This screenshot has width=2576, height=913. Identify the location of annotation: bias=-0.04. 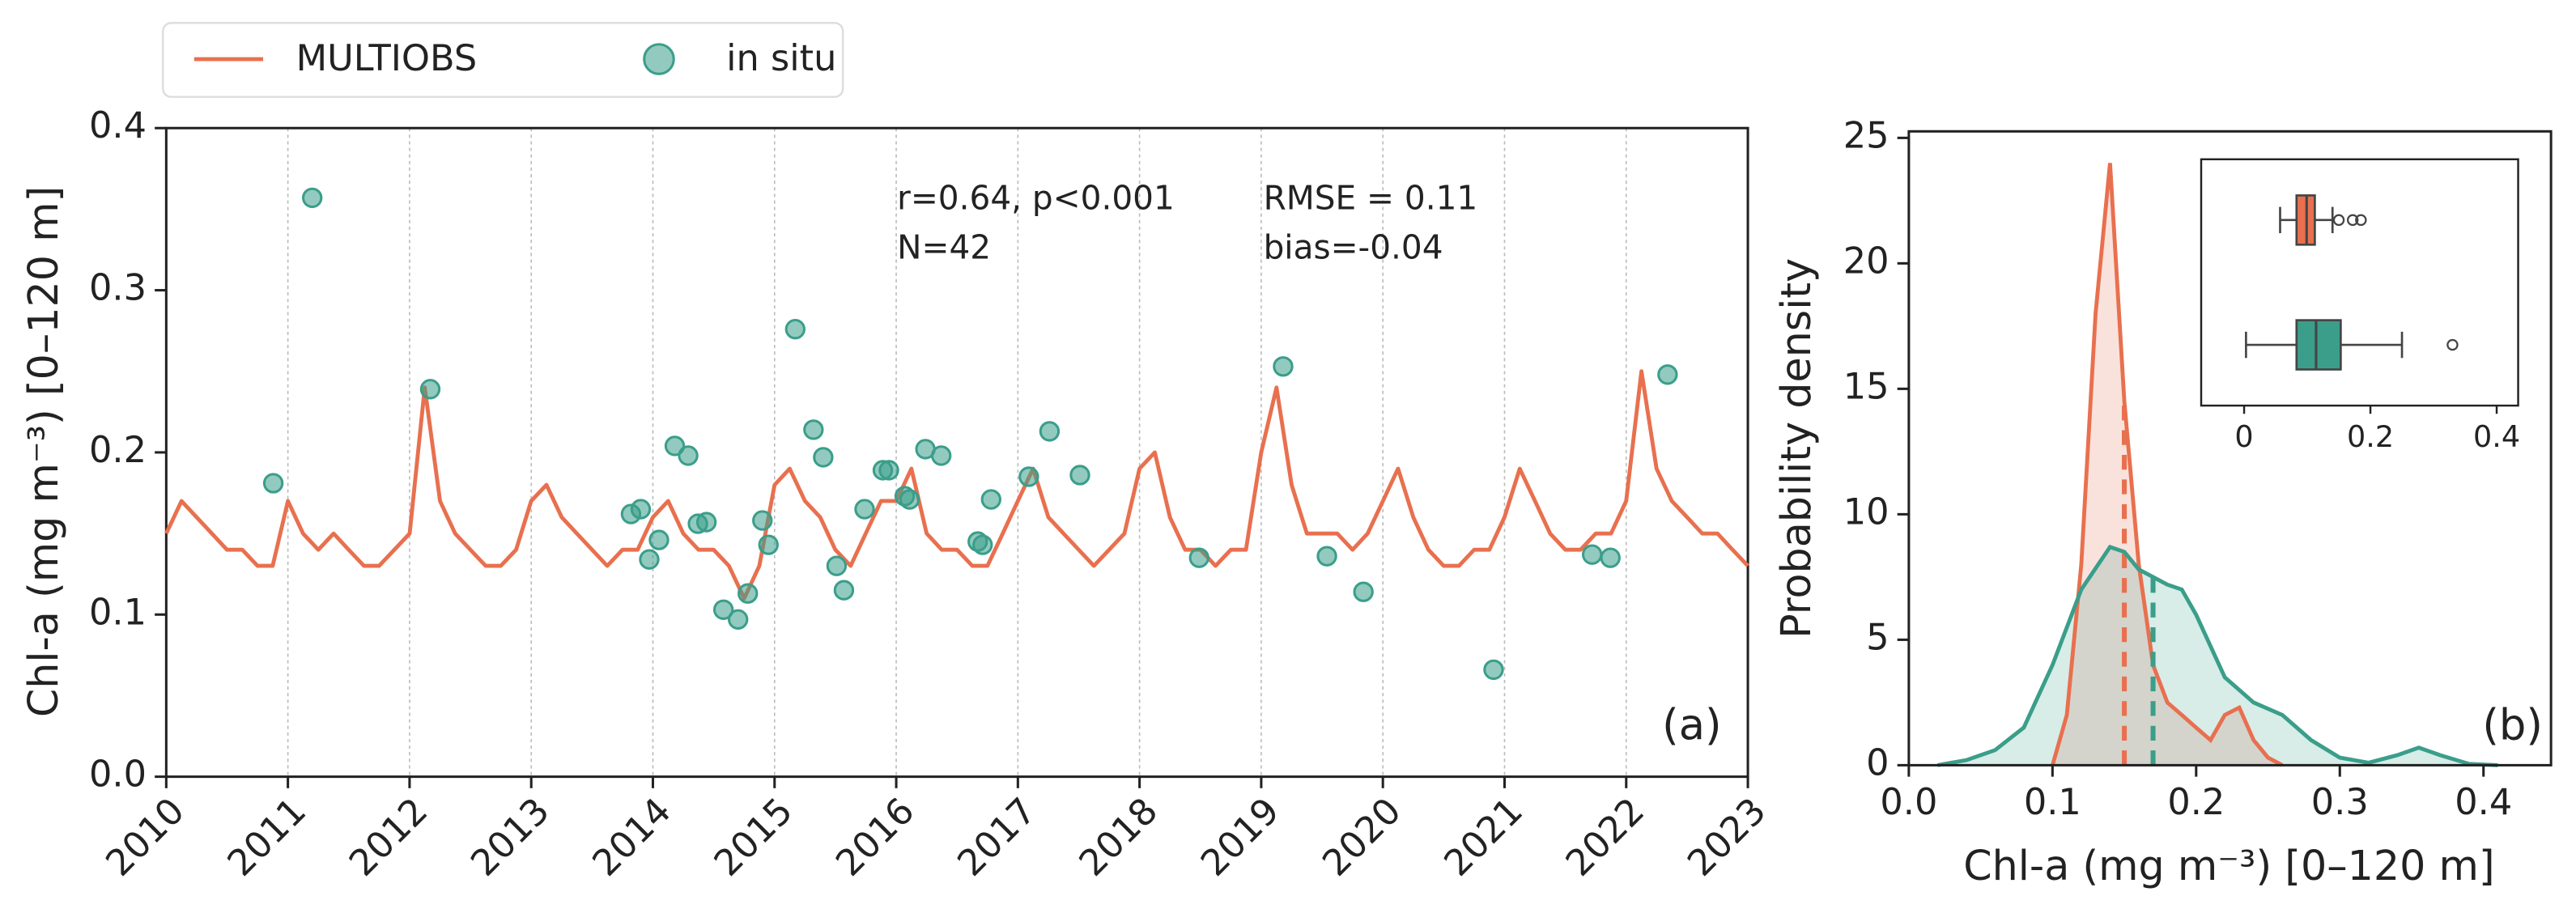
(1353, 246).